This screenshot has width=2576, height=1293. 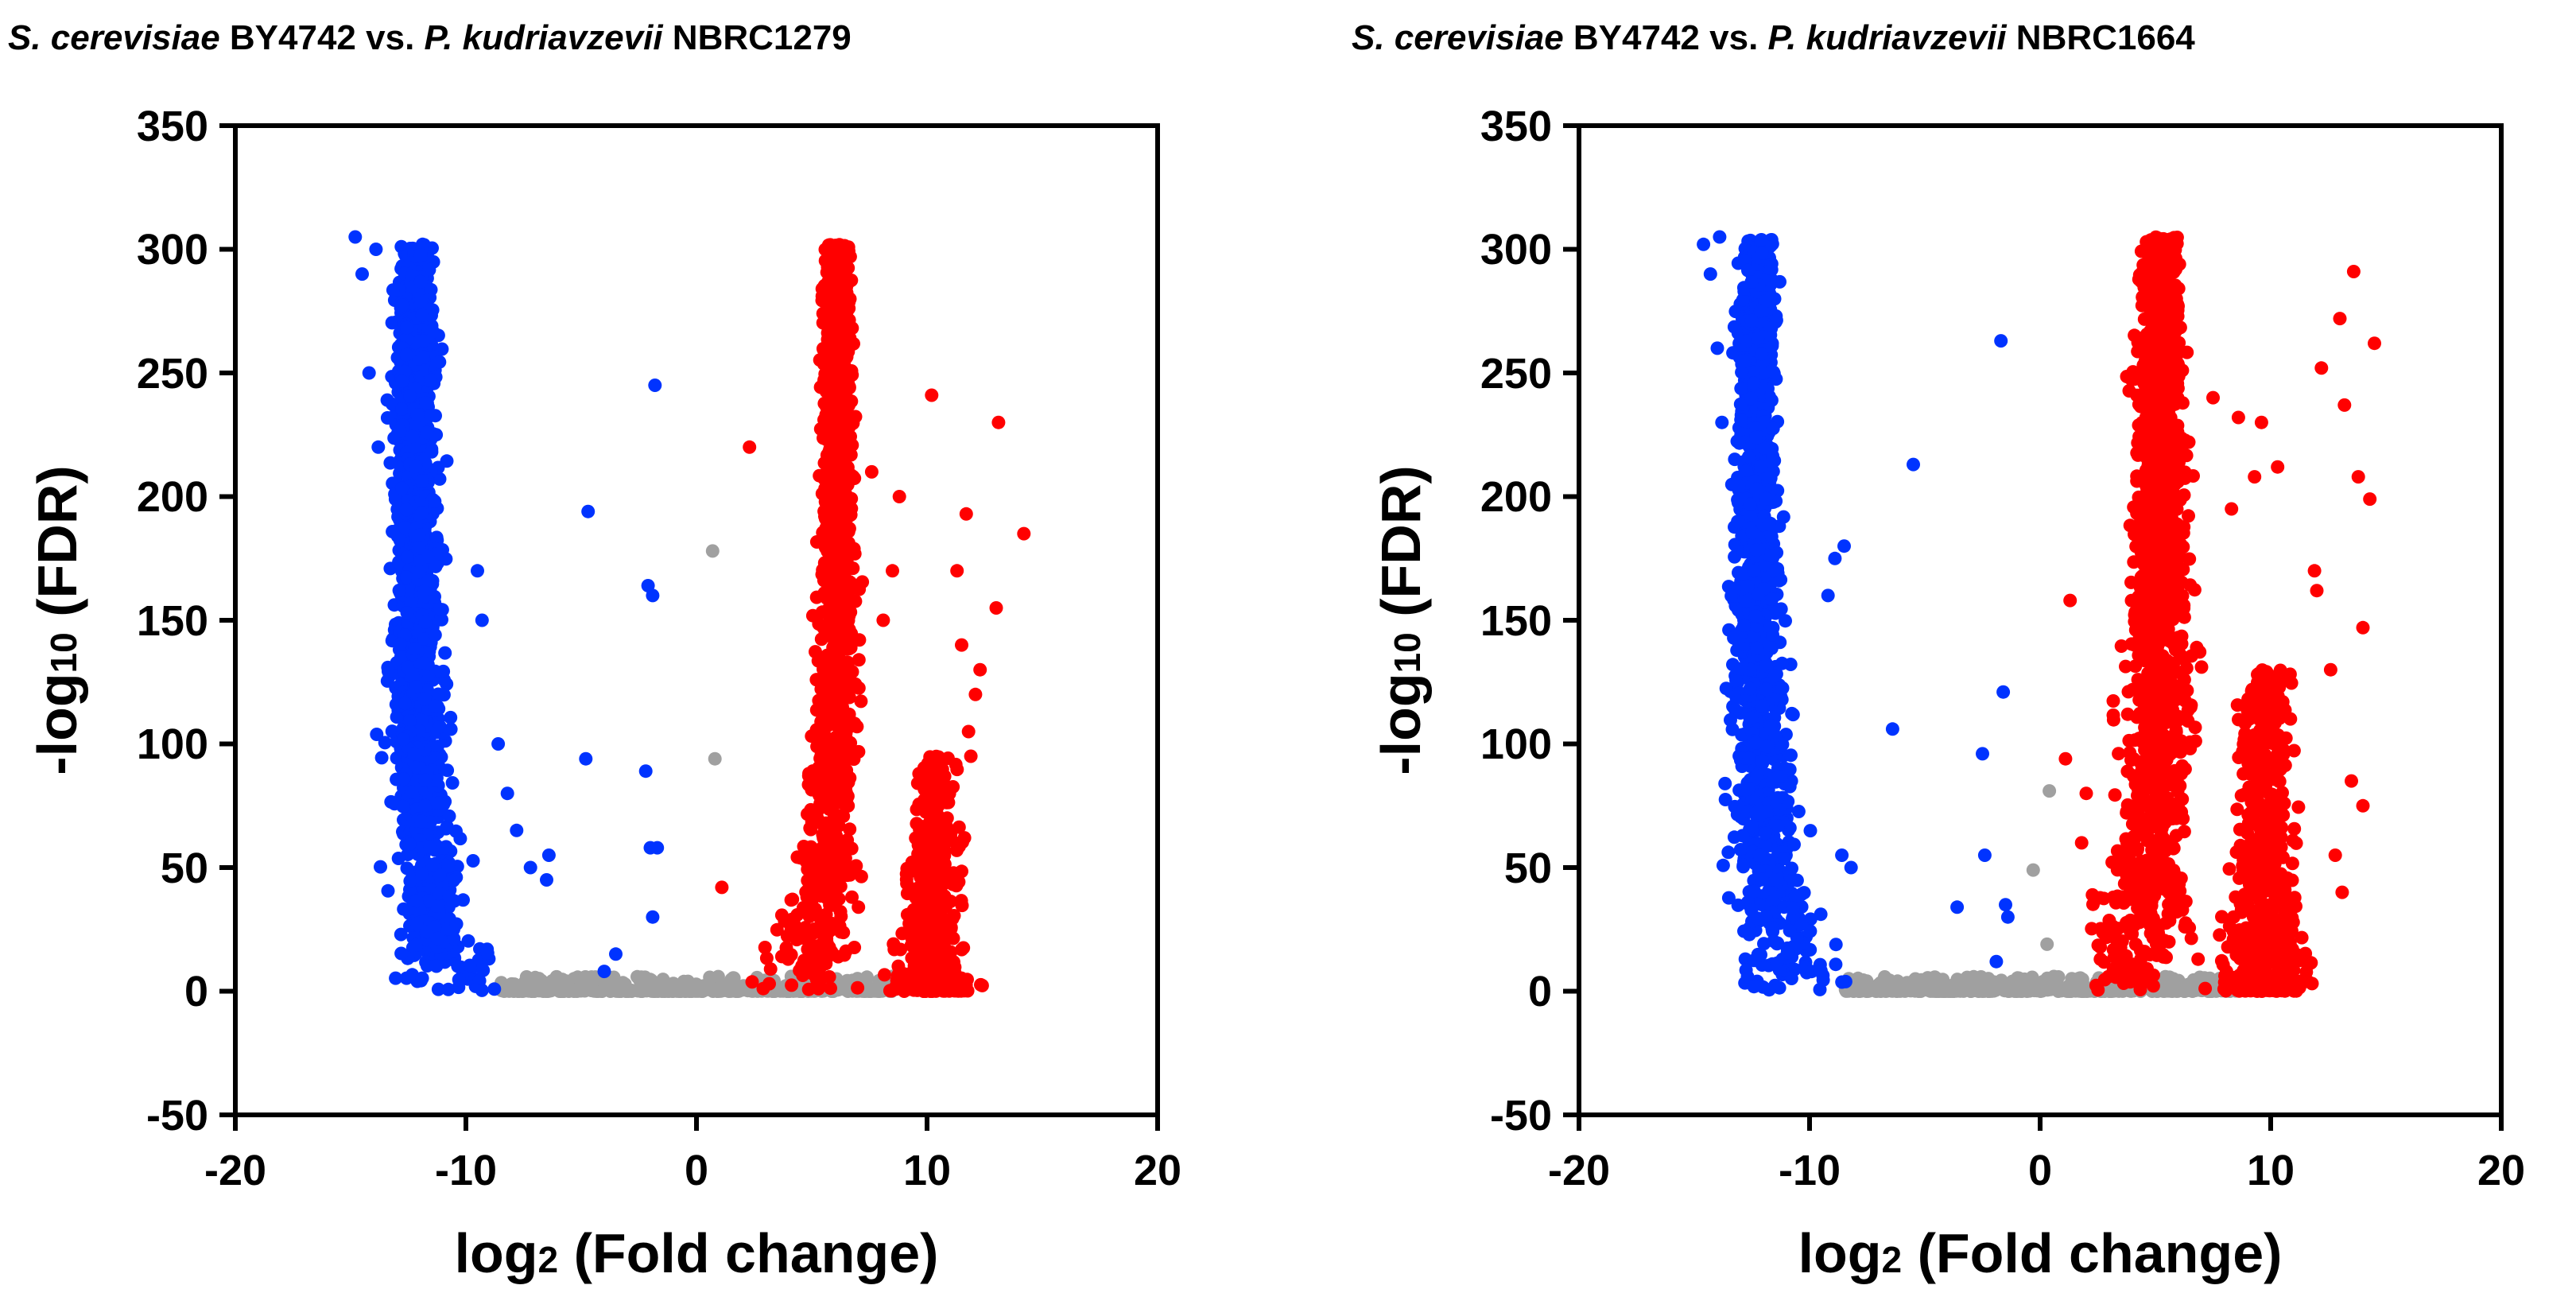 What do you see at coordinates (748, 1253) in the screenshot?
I see `x-axis-label-rest: (Fold change)` at bounding box center [748, 1253].